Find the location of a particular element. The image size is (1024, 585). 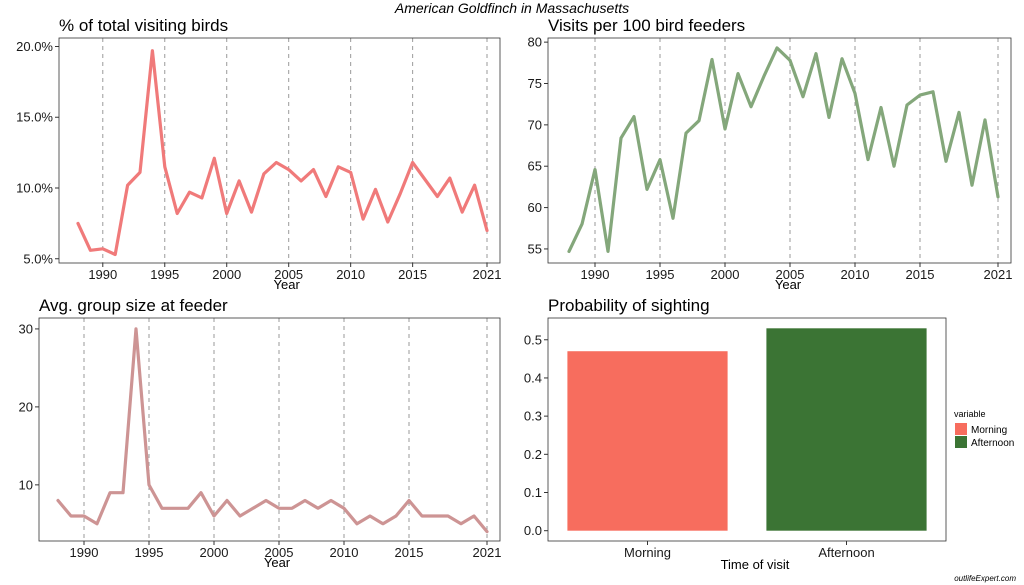

y-tick-label: 0.4 is located at coordinates (533, 377).